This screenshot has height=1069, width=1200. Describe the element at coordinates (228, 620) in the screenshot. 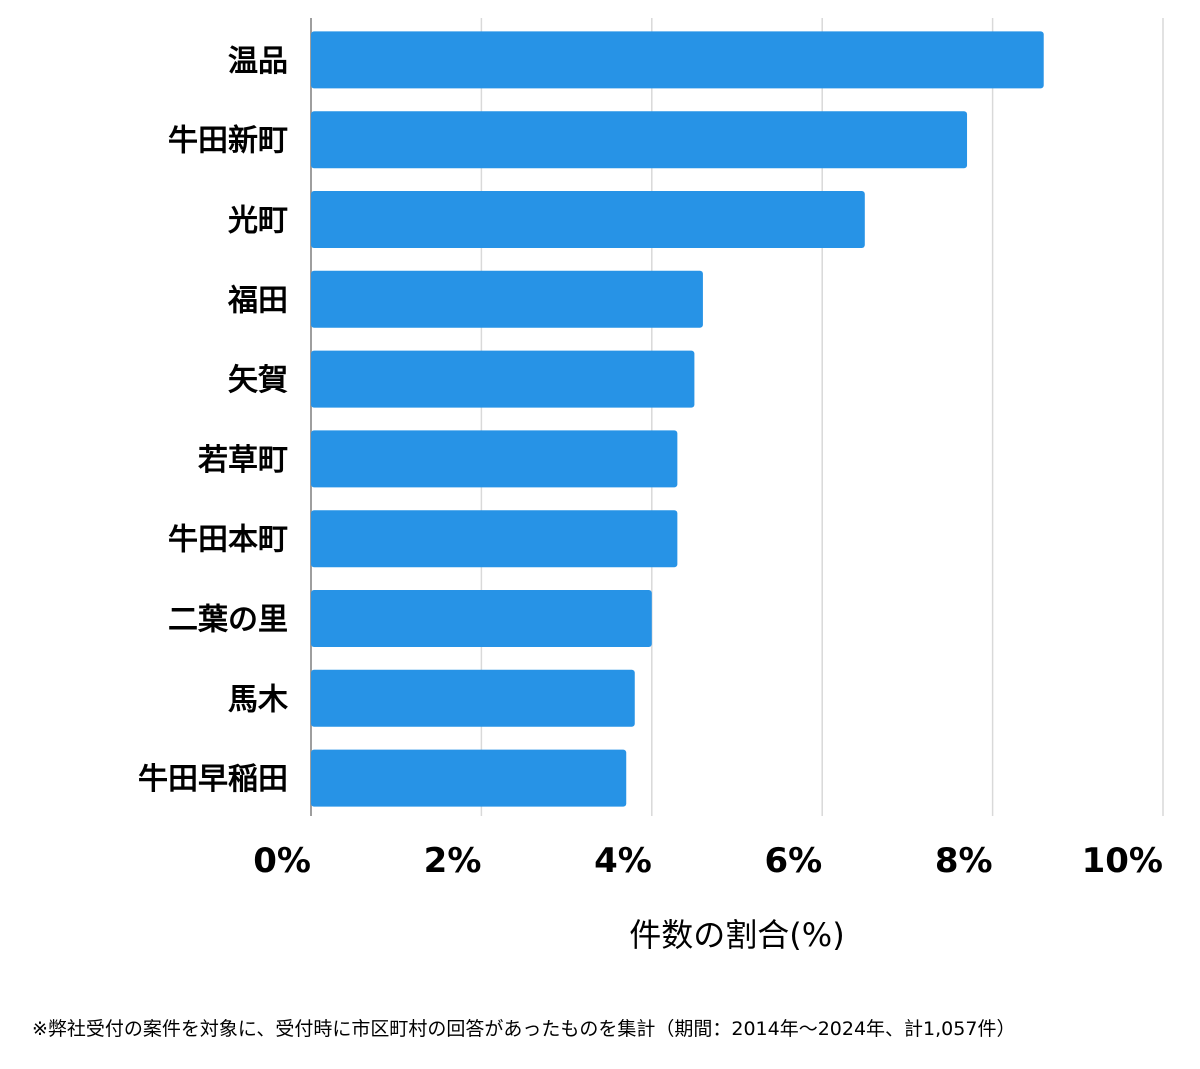

I see `category-label: 二葉の里` at that location.